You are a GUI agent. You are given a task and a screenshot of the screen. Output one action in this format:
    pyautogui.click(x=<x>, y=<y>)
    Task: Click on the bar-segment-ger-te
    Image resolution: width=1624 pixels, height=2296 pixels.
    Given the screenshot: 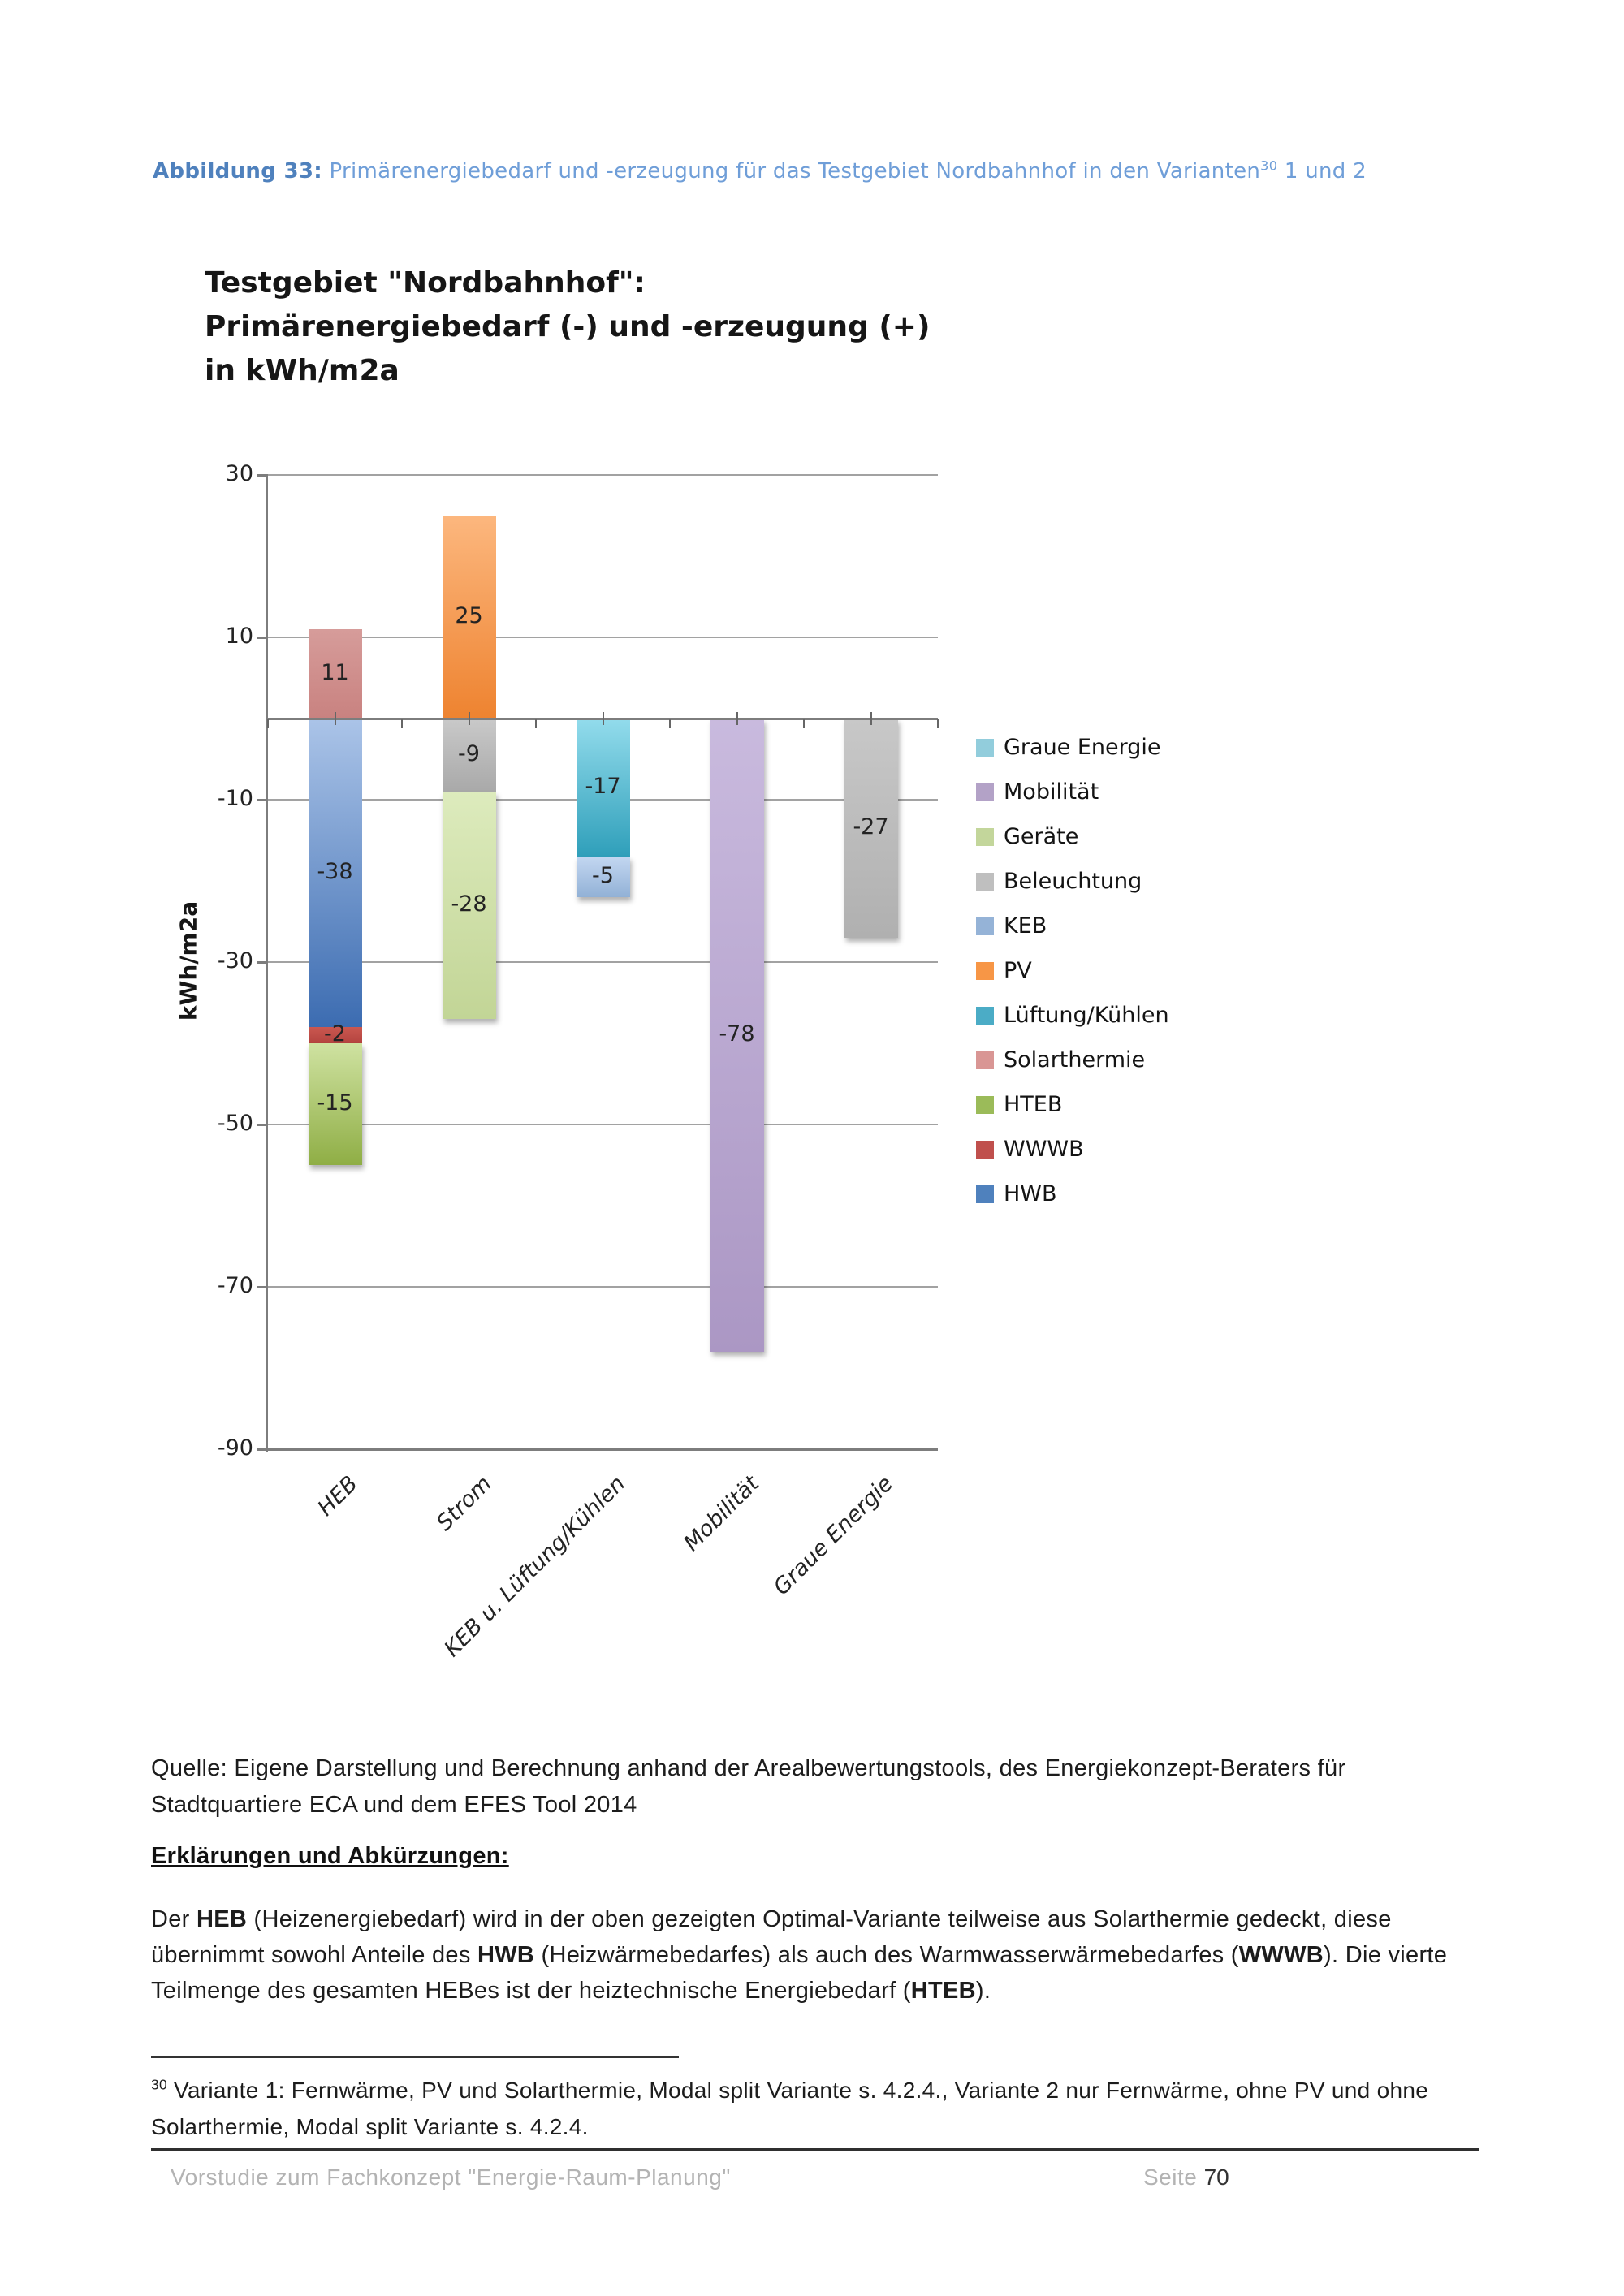 What is the action you would take?
    pyautogui.click(x=469, y=905)
    